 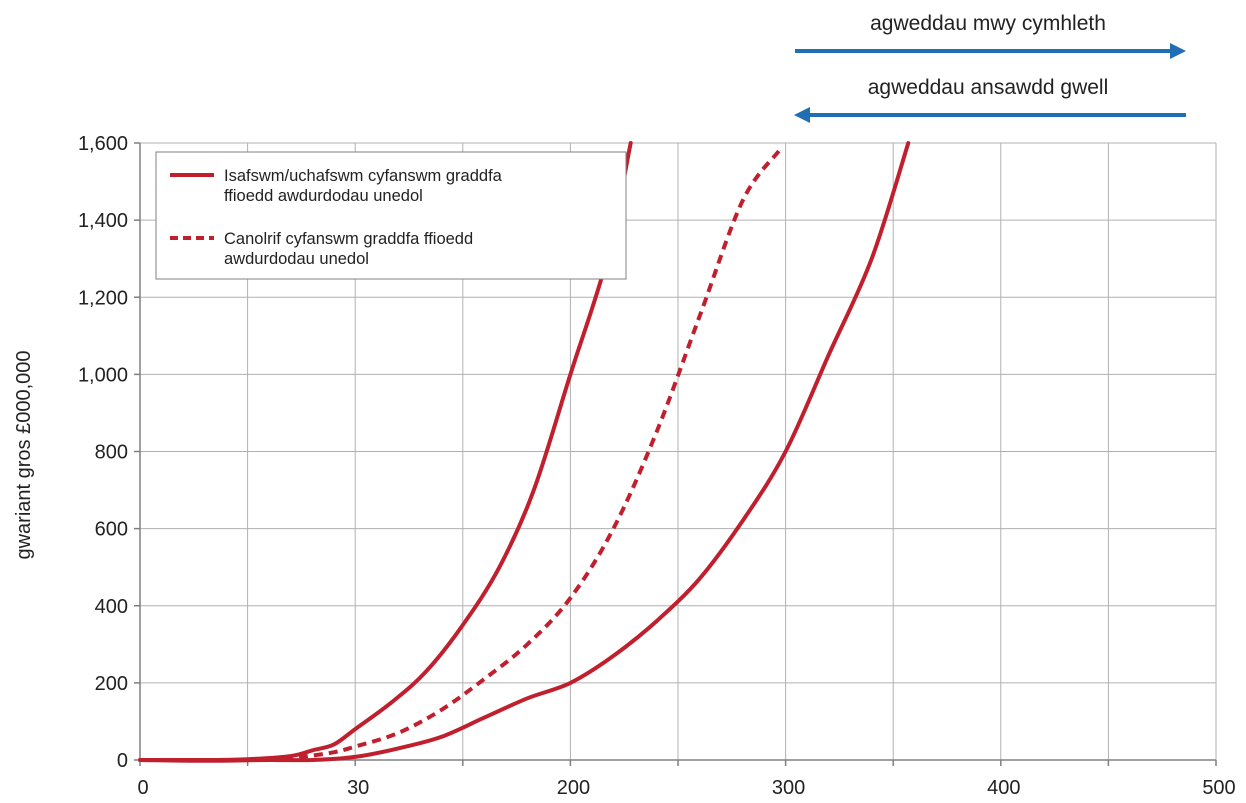 I want to click on legend-label-1-line-2: ffioedd awdurdodau unedol, so click(x=323, y=196).